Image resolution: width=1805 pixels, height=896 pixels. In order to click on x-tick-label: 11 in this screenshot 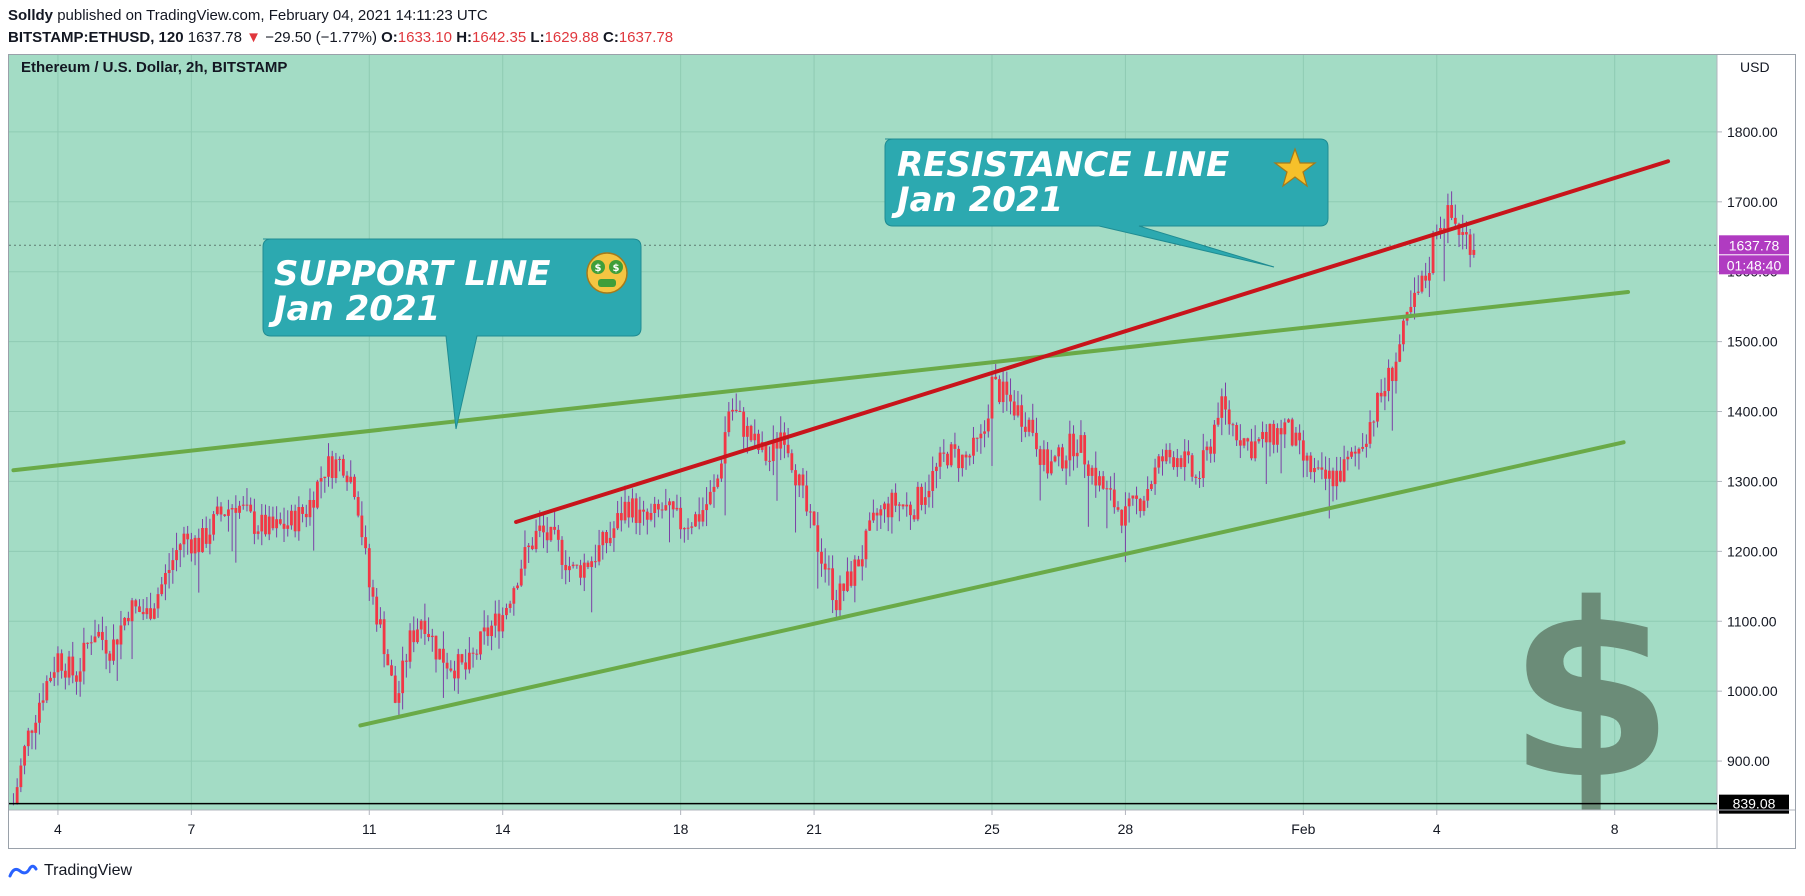, I will do `click(369, 829)`.